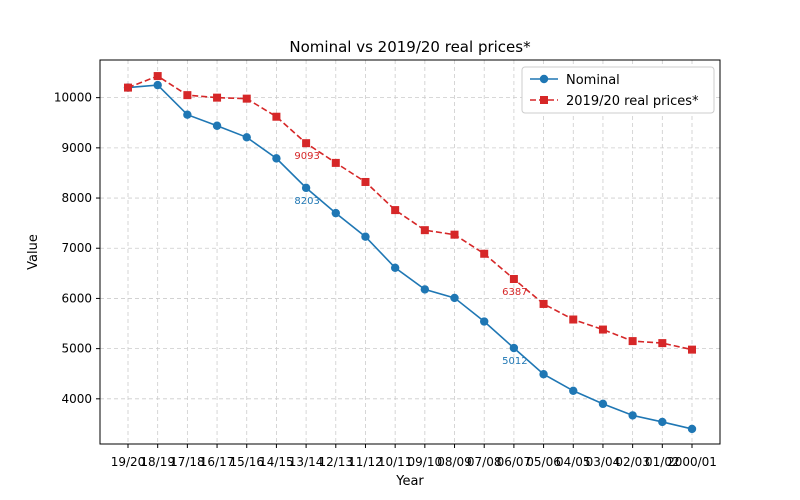 The image size is (800, 500). Describe the element at coordinates (395, 462) in the screenshot. I see `x-tick-label: 10/11` at that location.